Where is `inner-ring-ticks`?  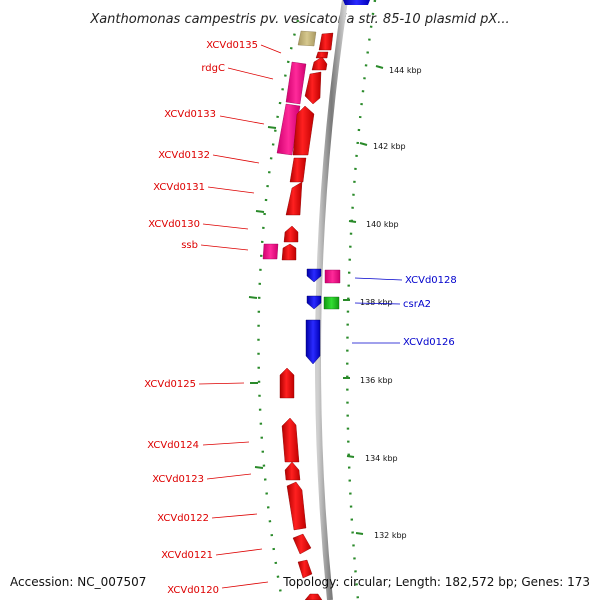 inner-ring-ticks is located at coordinates (262, 297).